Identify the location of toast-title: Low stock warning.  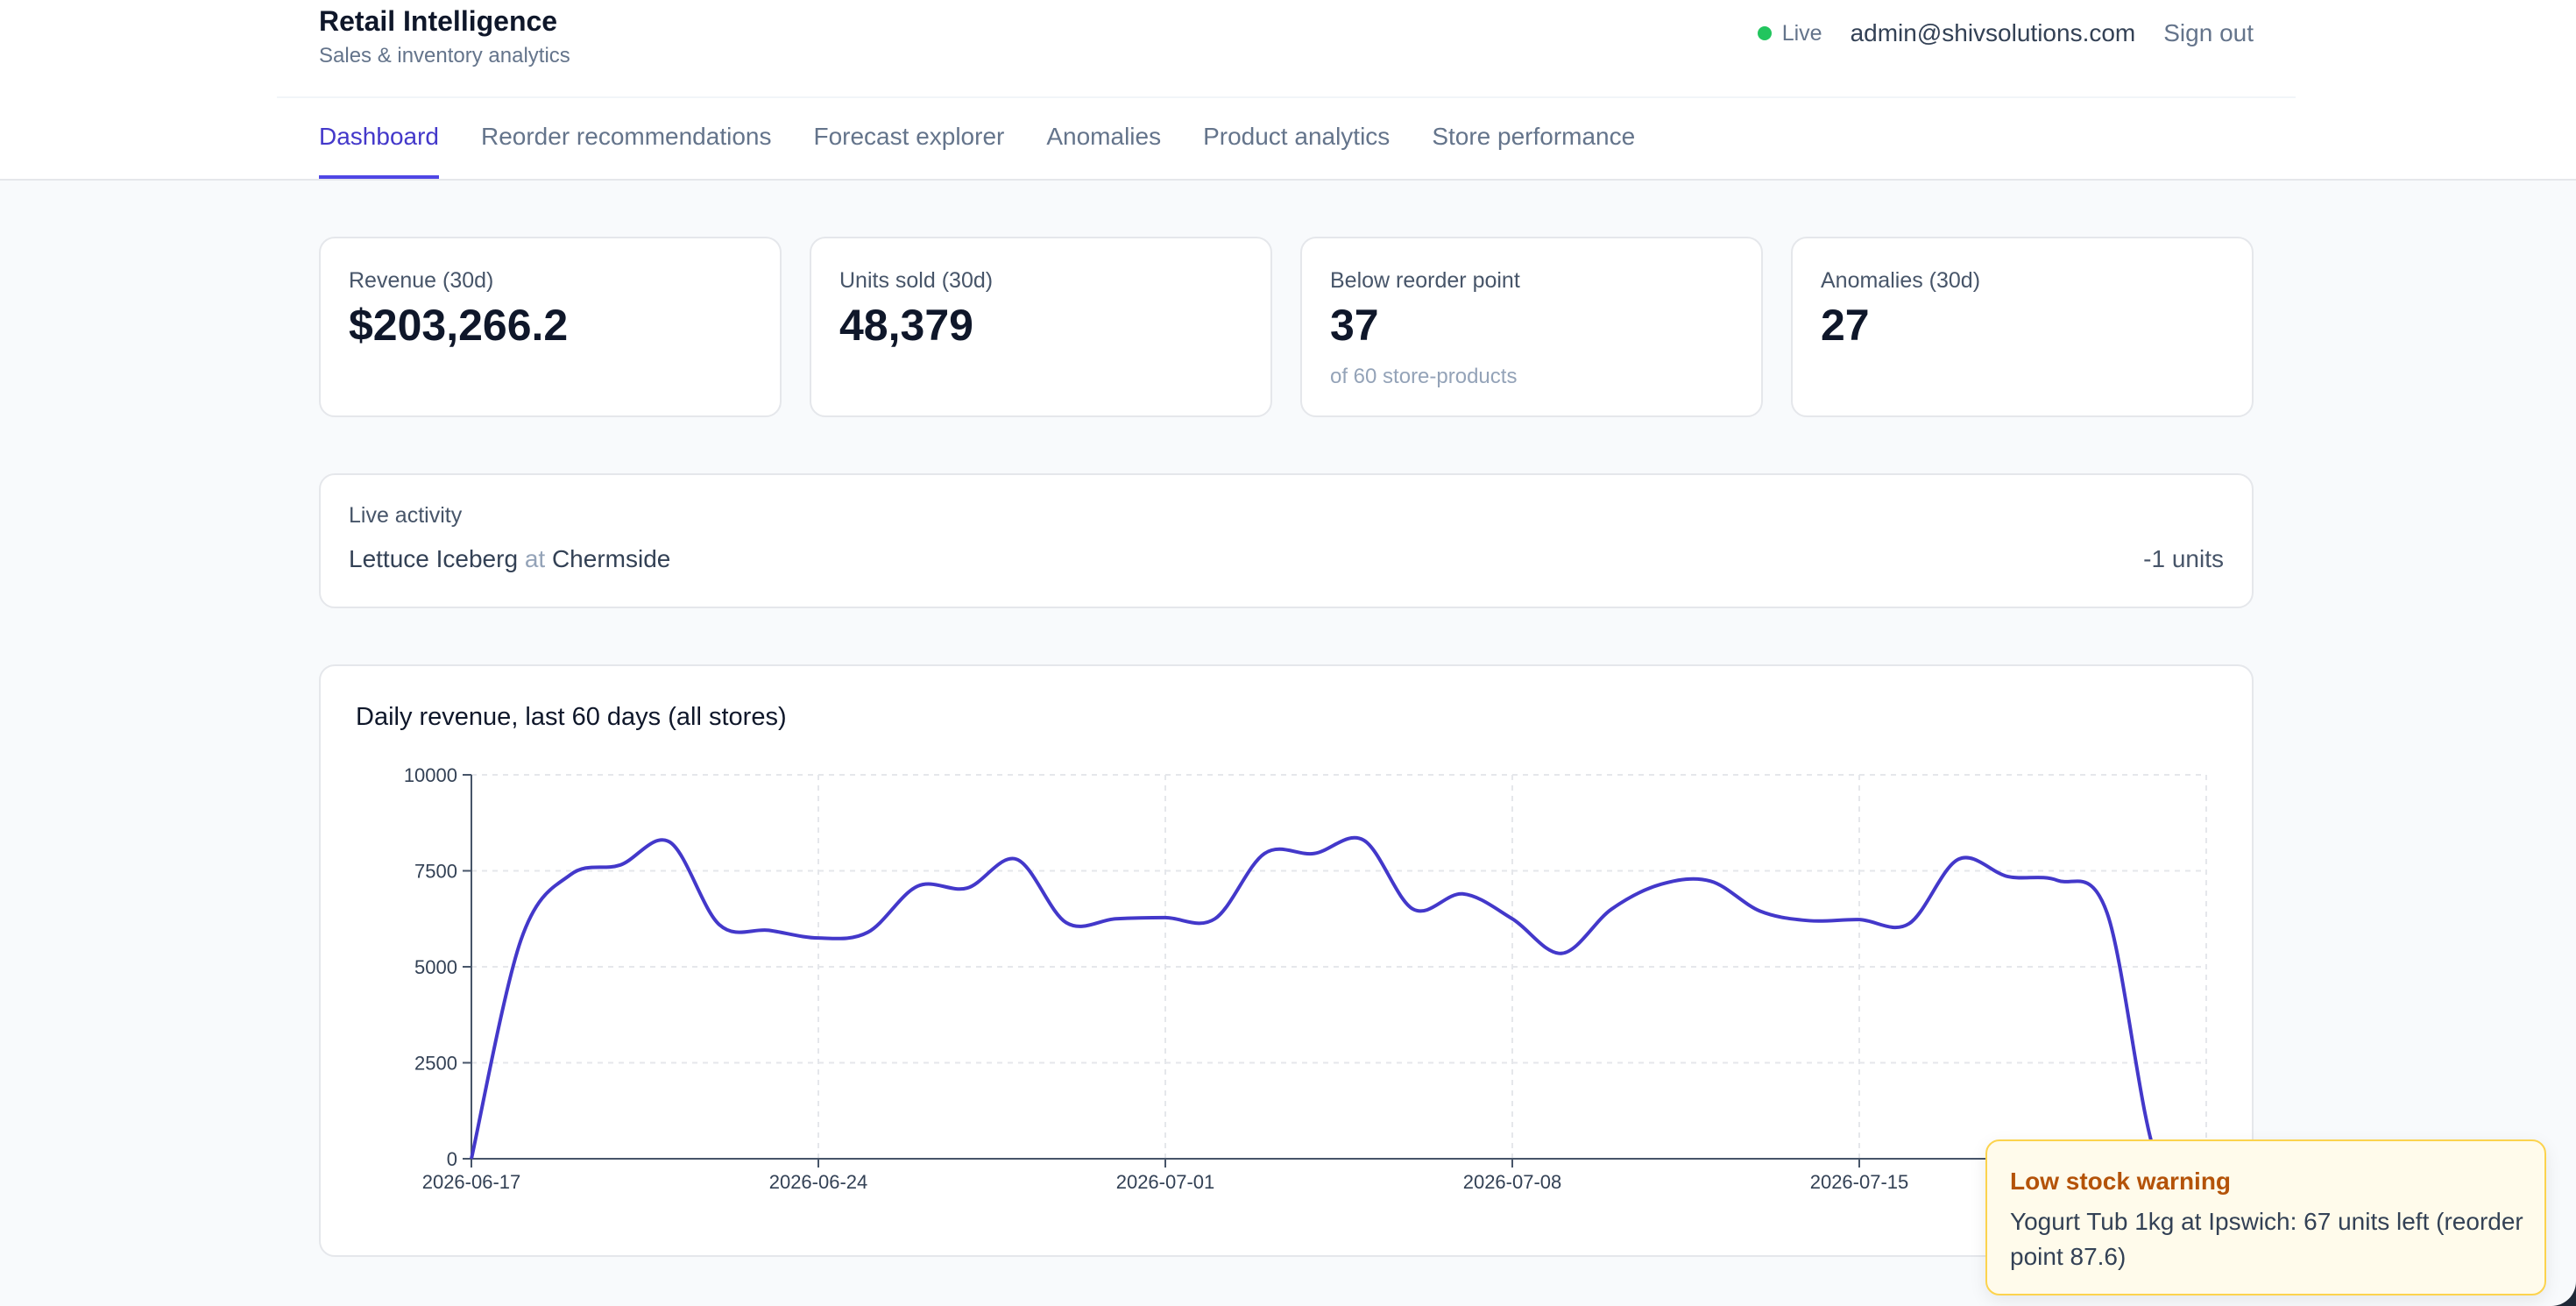
(2121, 1181).